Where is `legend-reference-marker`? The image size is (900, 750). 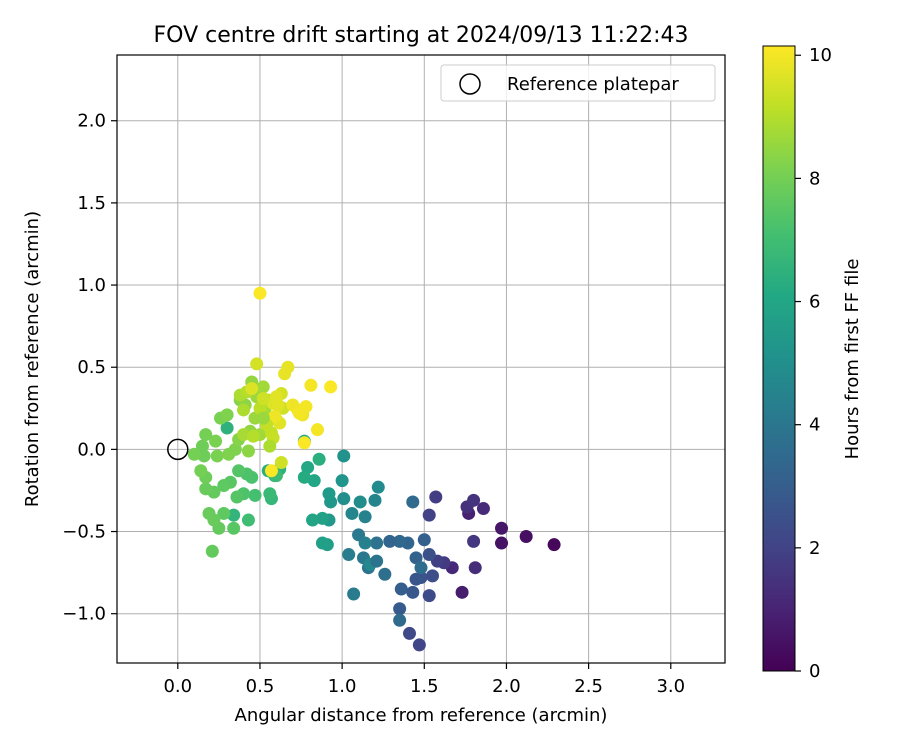 legend-reference-marker is located at coordinates (470, 84).